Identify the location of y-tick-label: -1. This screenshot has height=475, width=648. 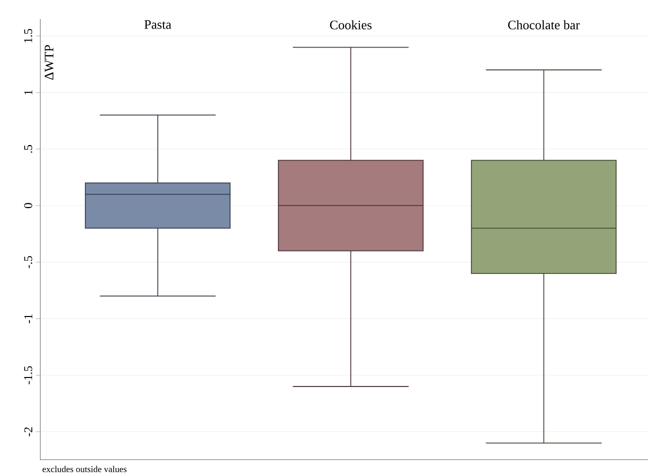
(28, 319).